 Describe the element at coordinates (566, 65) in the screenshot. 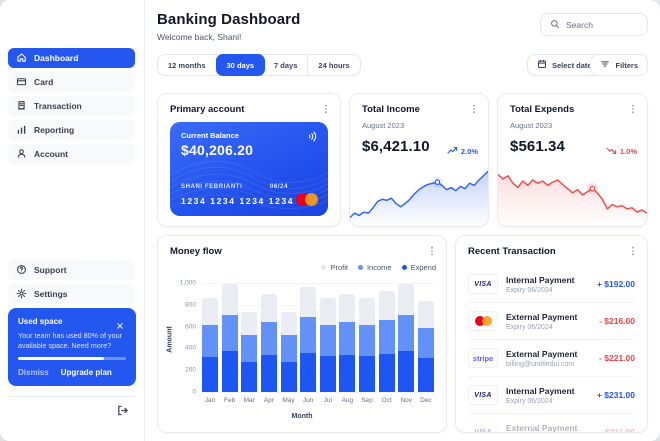

I see `select-dates-button: Select dates` at that location.